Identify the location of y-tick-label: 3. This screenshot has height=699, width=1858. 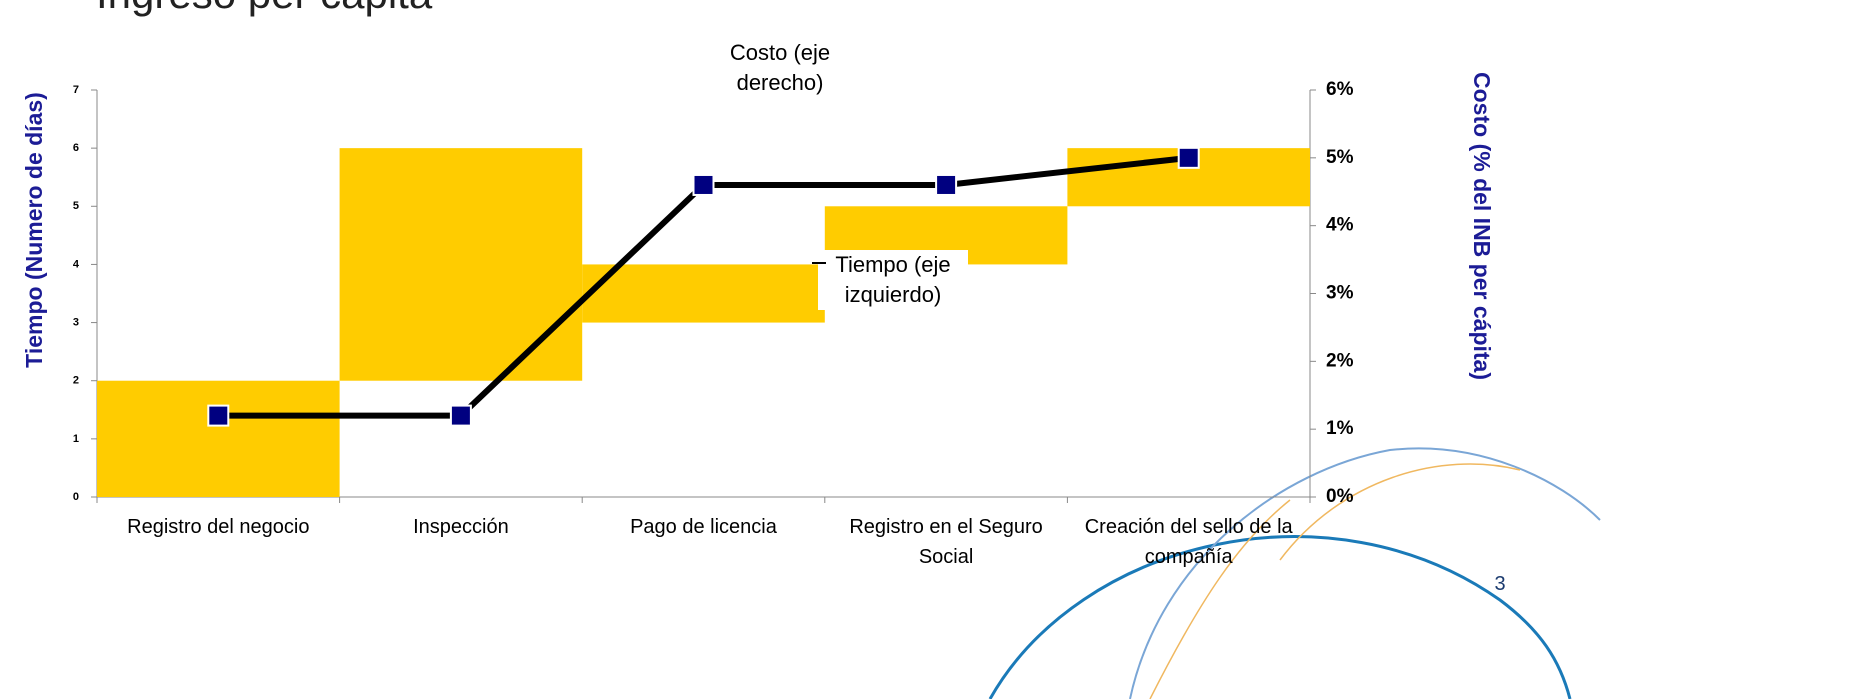
(76, 322).